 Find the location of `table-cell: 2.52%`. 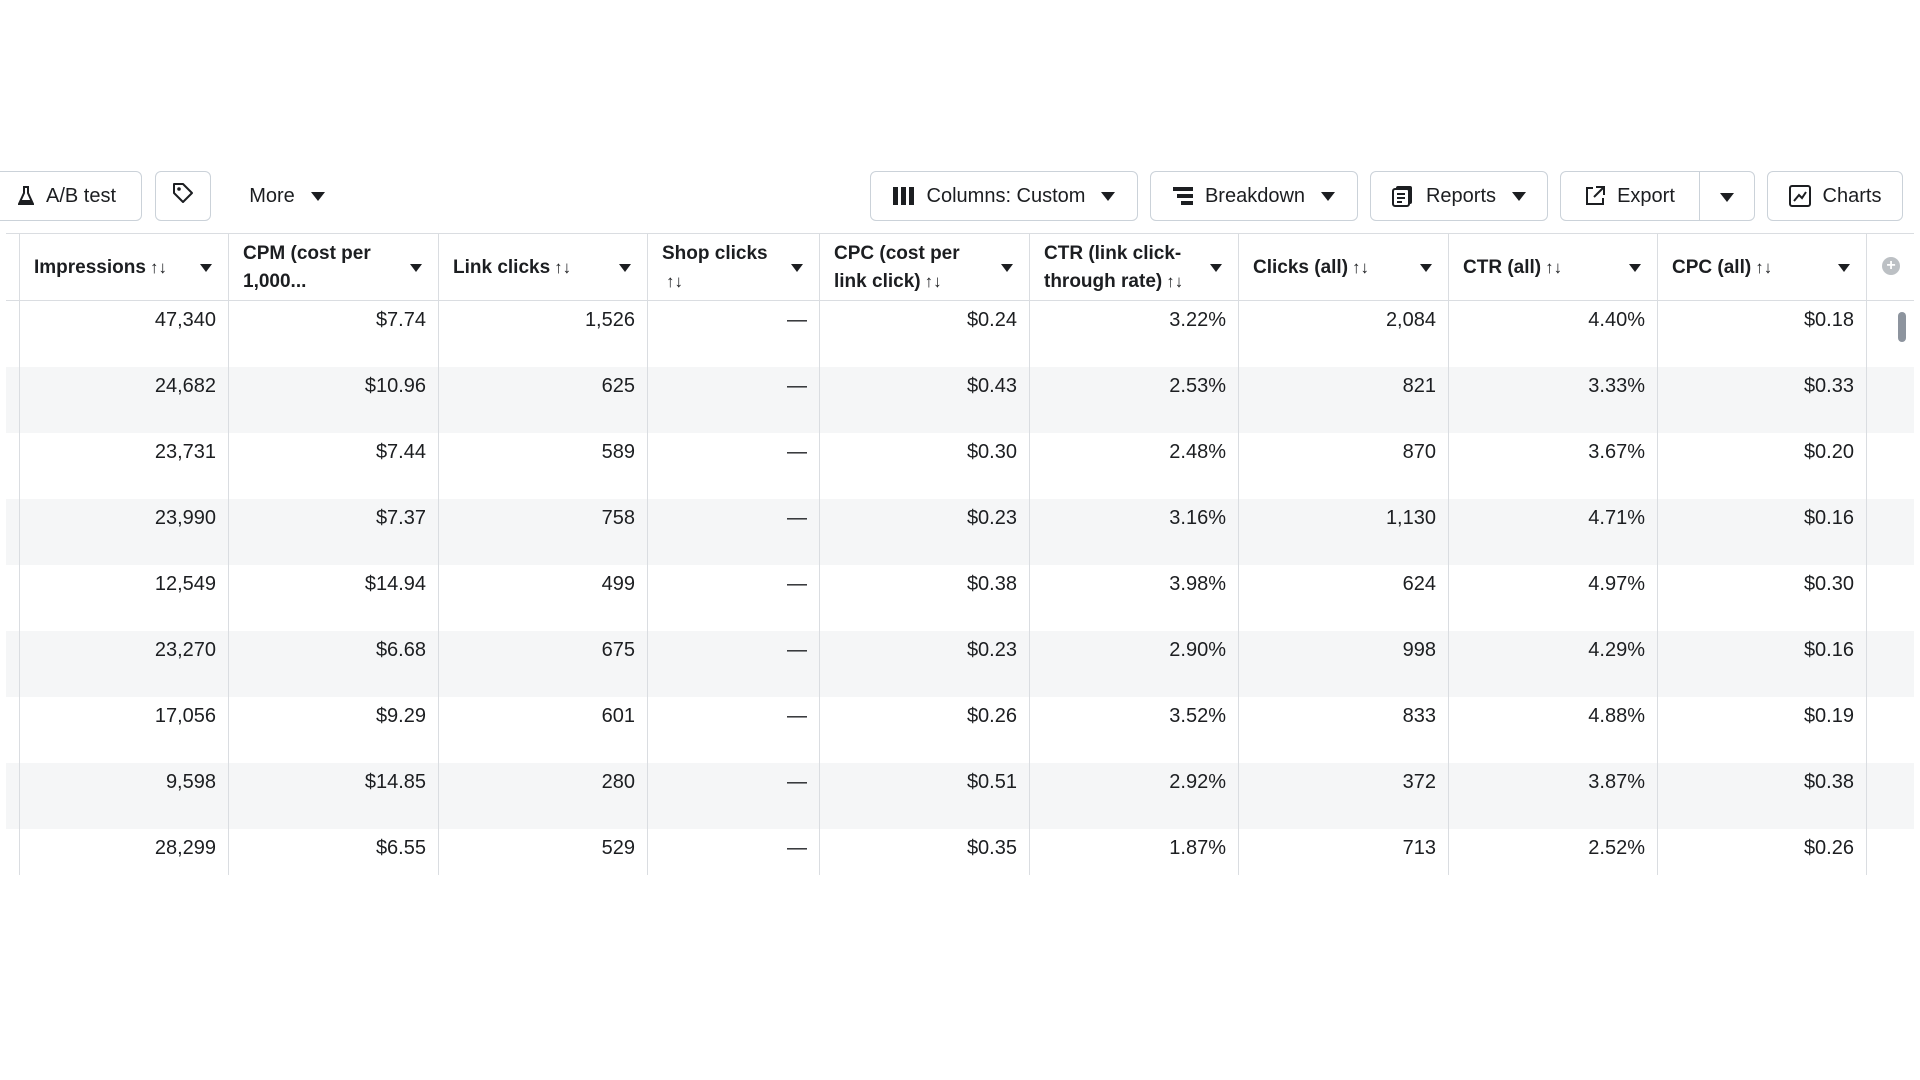

table-cell: 2.52% is located at coordinates (1552, 852).